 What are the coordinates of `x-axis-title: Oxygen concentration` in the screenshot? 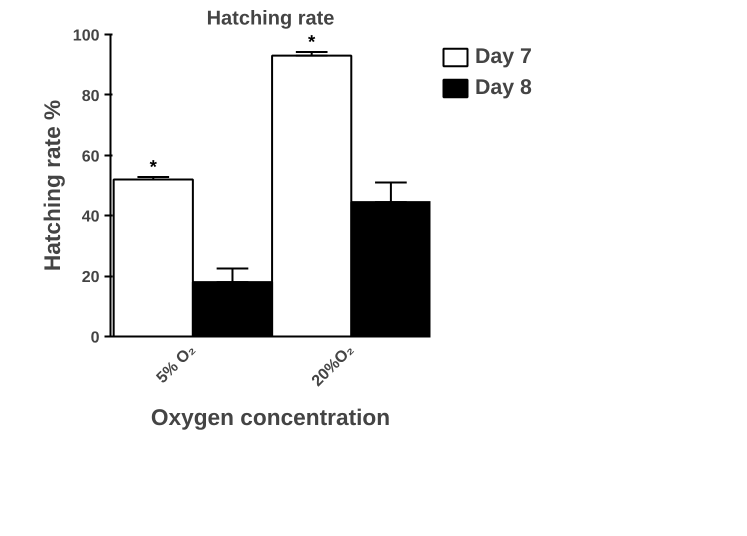 It's located at (270, 417).